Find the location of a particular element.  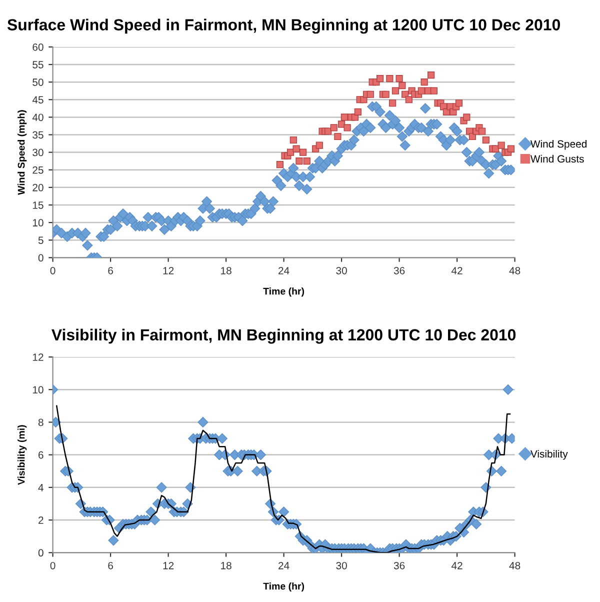

legend-label: Wind Gusts is located at coordinates (557, 158).